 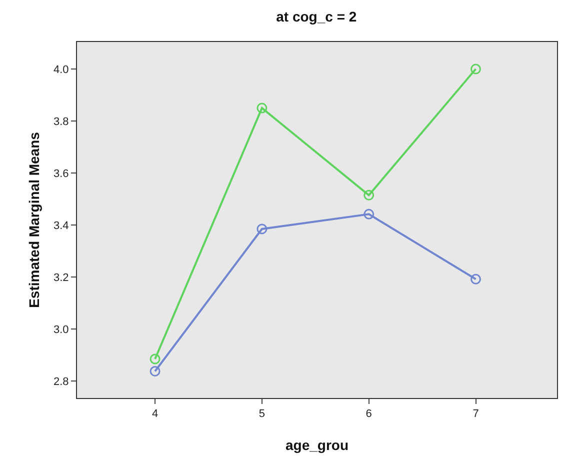 What do you see at coordinates (61, 122) in the screenshot?
I see `y-tick-label: 3.8` at bounding box center [61, 122].